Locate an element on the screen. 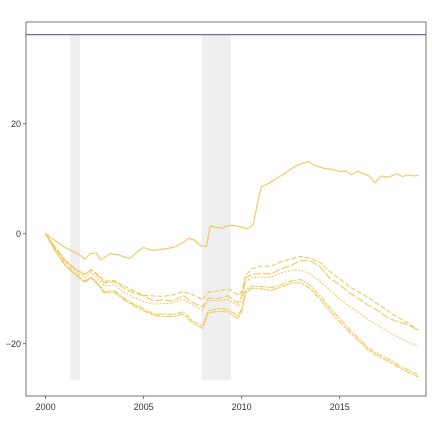 The image size is (432, 432). x-axis: 2000 2005 2010 2015 is located at coordinates (193, 404).